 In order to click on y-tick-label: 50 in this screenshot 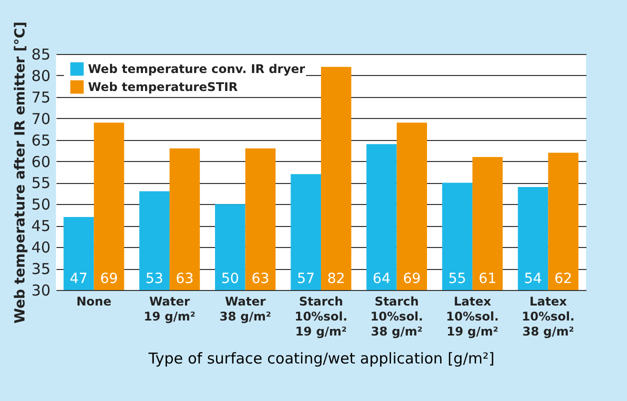, I will do `click(40, 205)`.